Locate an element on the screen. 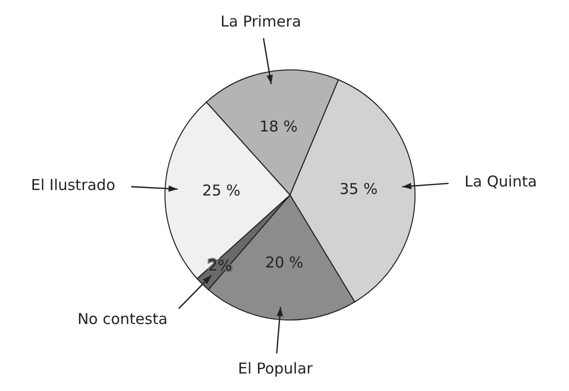  data-label: 25 % is located at coordinates (221, 190).